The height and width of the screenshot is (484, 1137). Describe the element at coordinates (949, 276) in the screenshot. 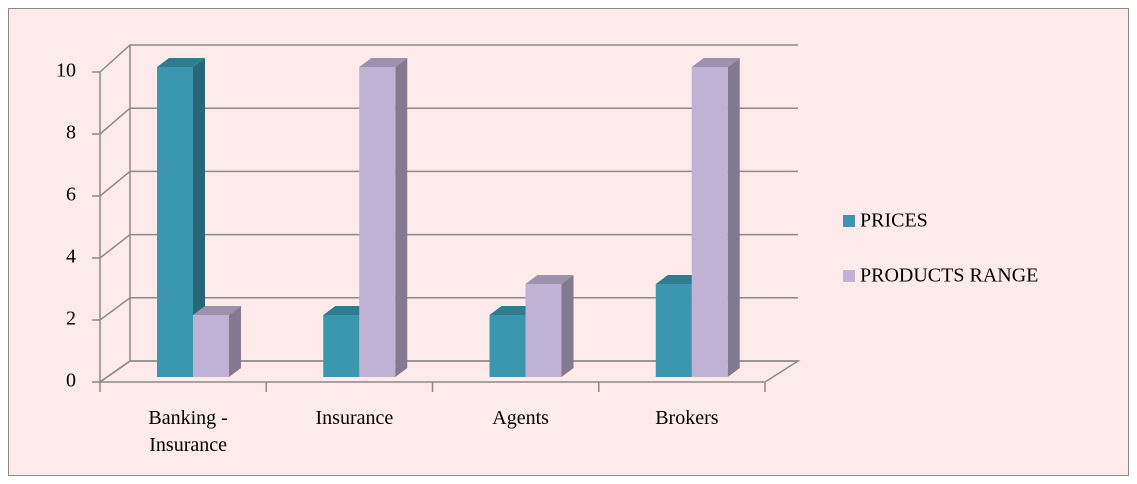

I see `legend-label: PRODUCTS RANGE` at that location.